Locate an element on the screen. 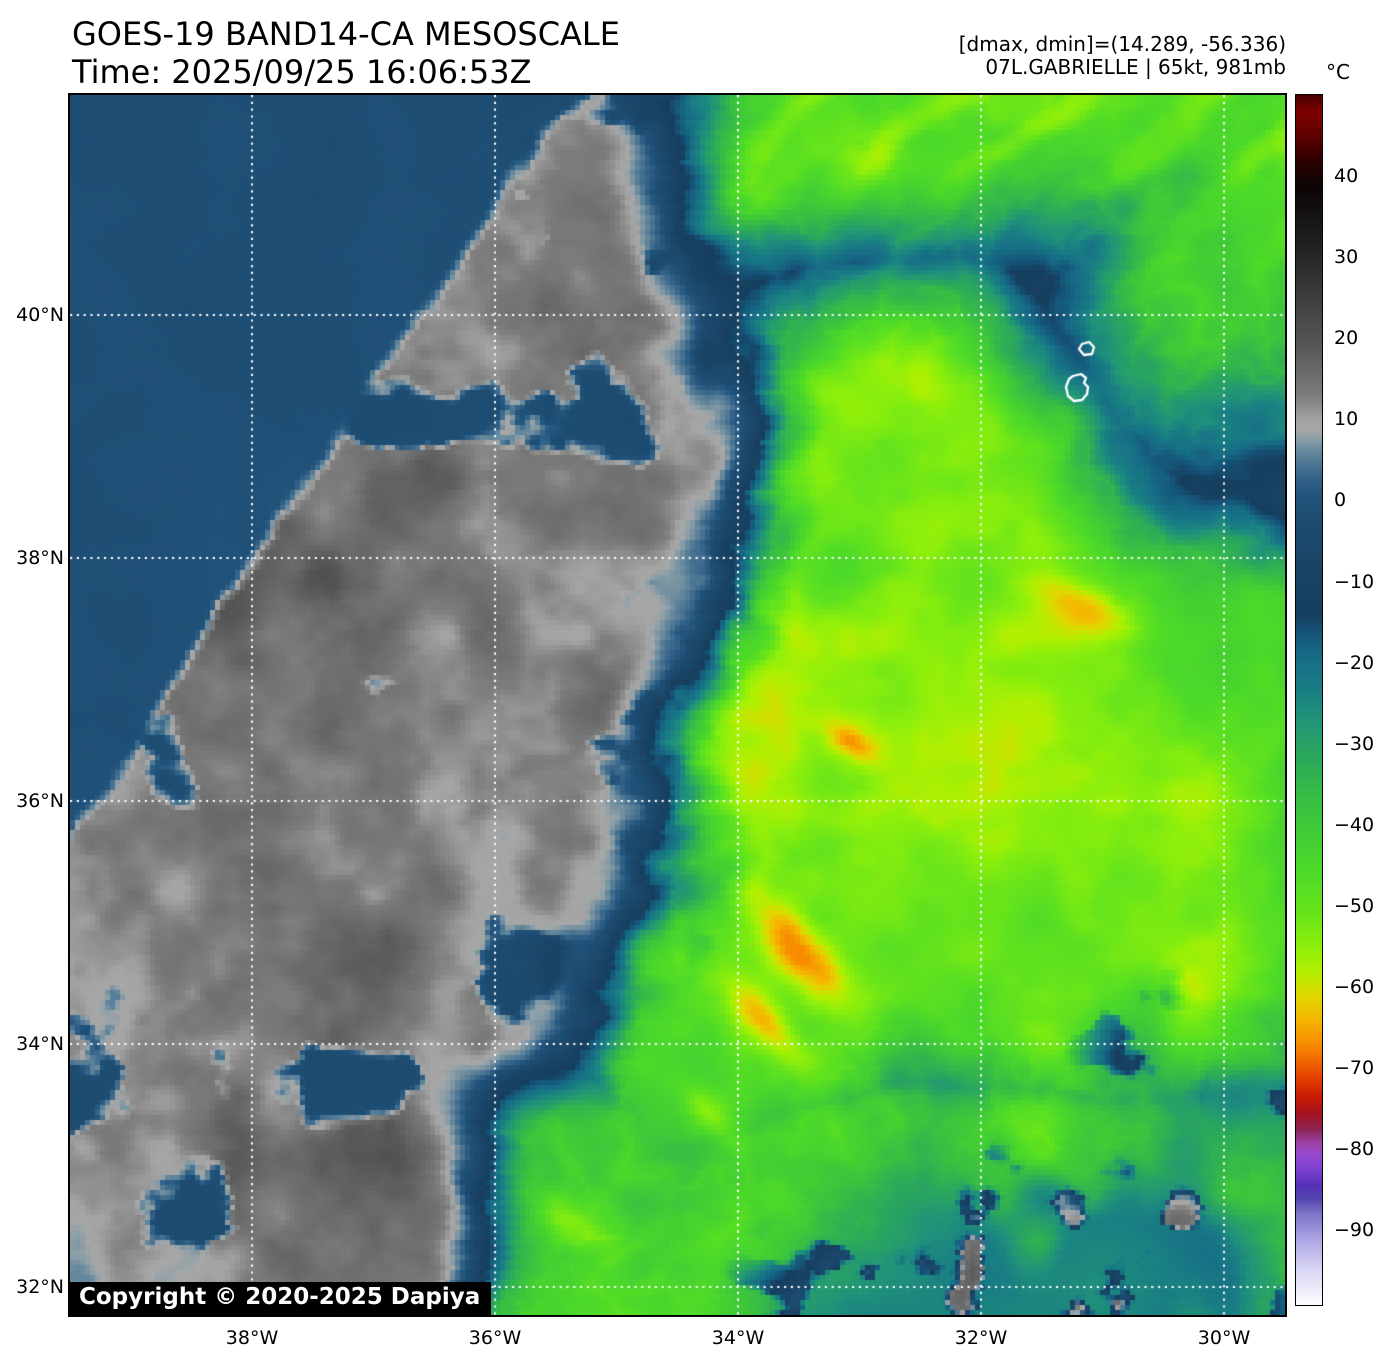 This screenshot has width=1389, height=1359. lat-tick-label: 32°N is located at coordinates (40, 1287).